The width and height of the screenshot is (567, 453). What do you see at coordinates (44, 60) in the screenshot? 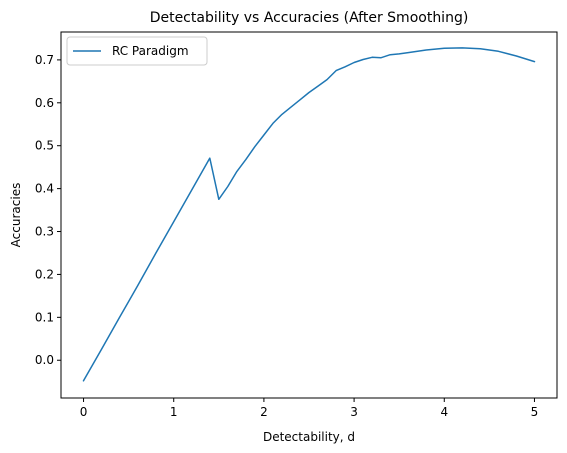
I see `y-tick-label: 0.7` at bounding box center [44, 60].